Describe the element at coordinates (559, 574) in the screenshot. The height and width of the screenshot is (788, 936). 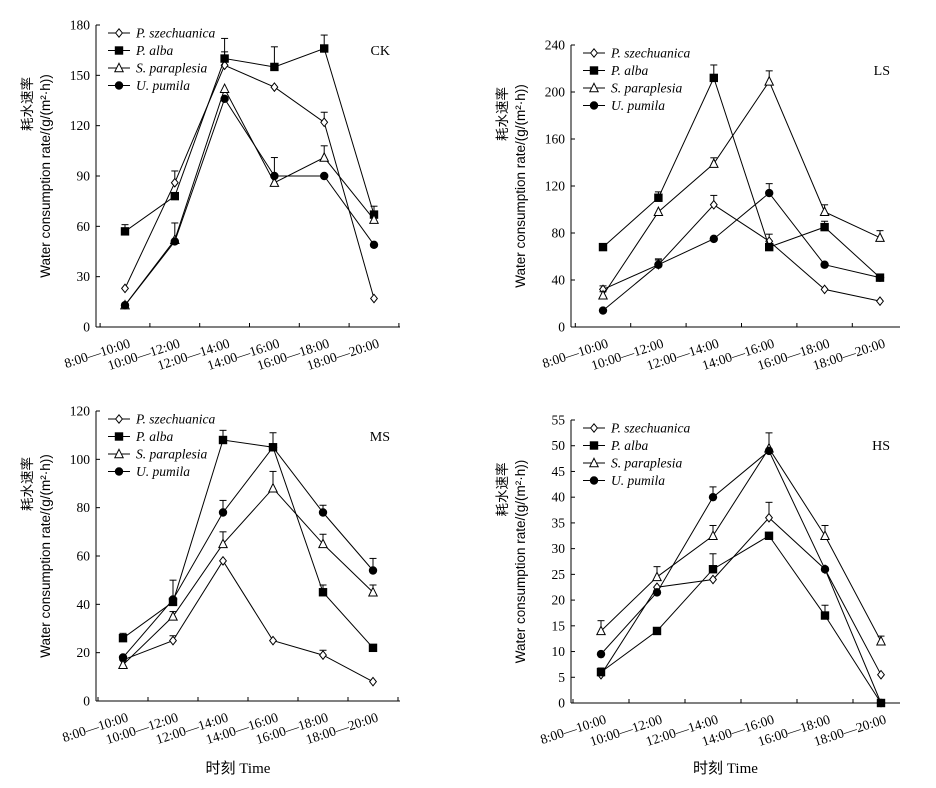
I see `y-tick-label: 25` at that location.